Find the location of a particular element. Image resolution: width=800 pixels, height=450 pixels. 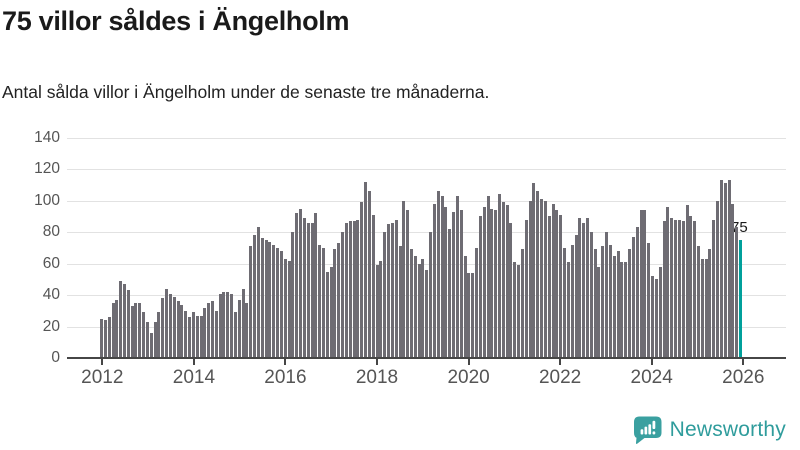

y-axis-tick-label: 60 is located at coordinates (51, 263).